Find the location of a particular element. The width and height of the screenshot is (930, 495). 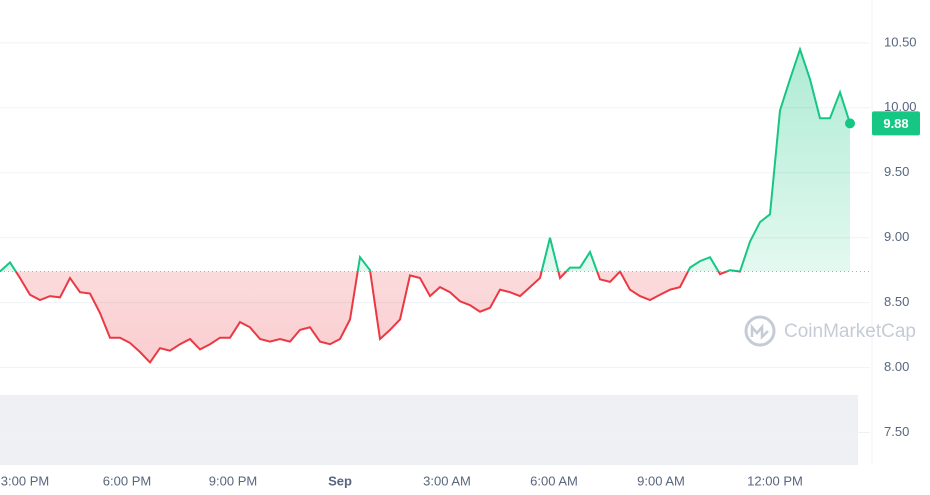

x-tick-label: 3:00 AM is located at coordinates (447, 480).